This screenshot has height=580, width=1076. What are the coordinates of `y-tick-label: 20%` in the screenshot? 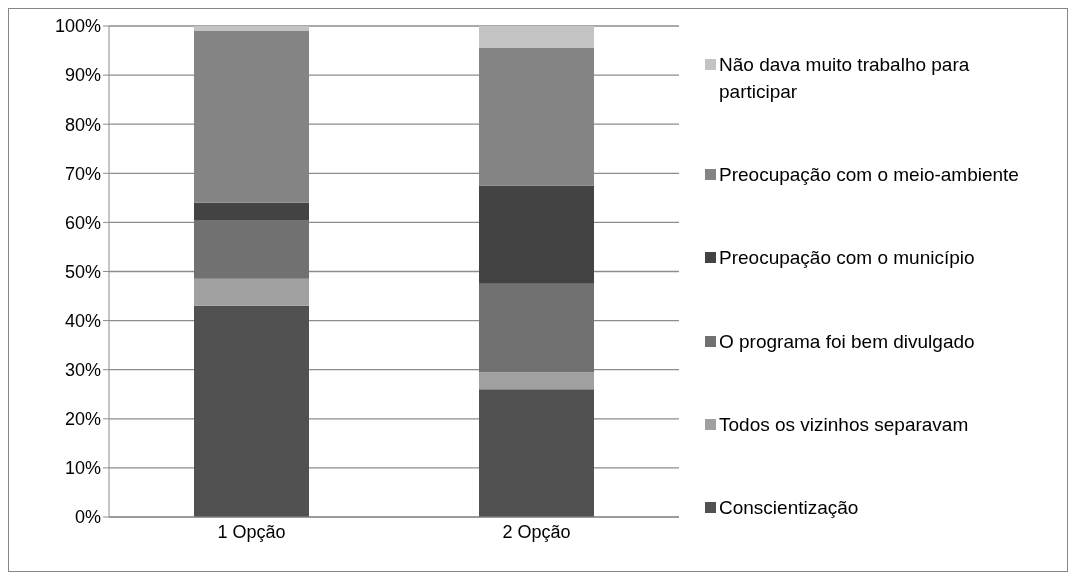 It's located at (82, 419).